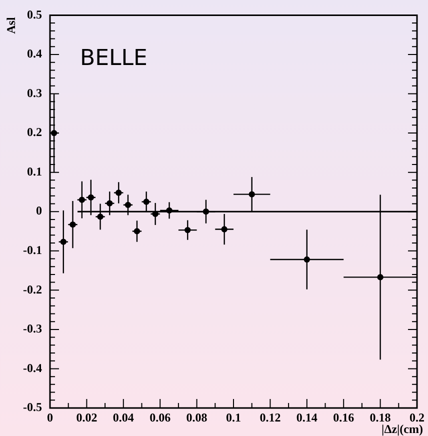  What do you see at coordinates (380, 417) in the screenshot?
I see `x-tick-label: 0.18` at bounding box center [380, 417].